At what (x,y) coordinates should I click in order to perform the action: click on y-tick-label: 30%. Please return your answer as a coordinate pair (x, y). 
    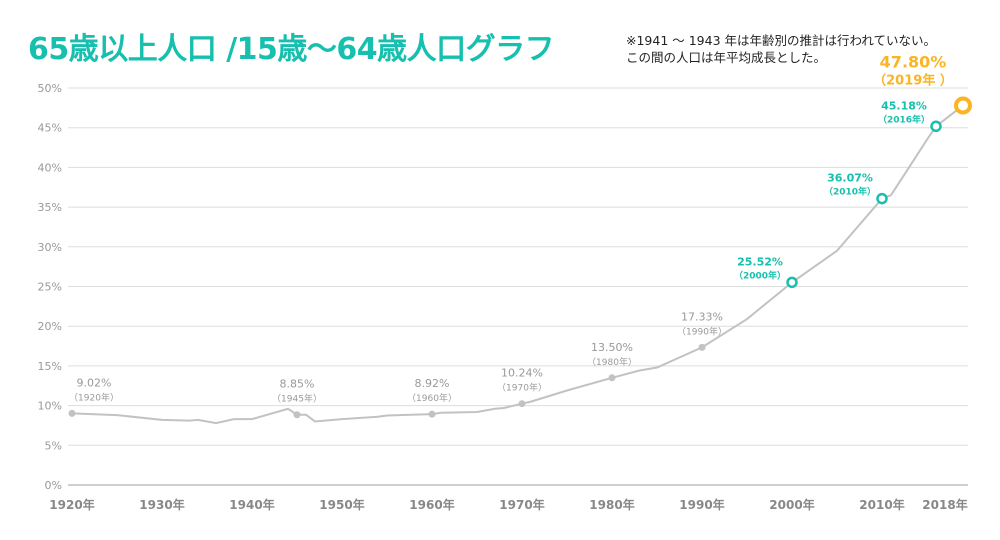
    Looking at the image, I should click on (50, 247).